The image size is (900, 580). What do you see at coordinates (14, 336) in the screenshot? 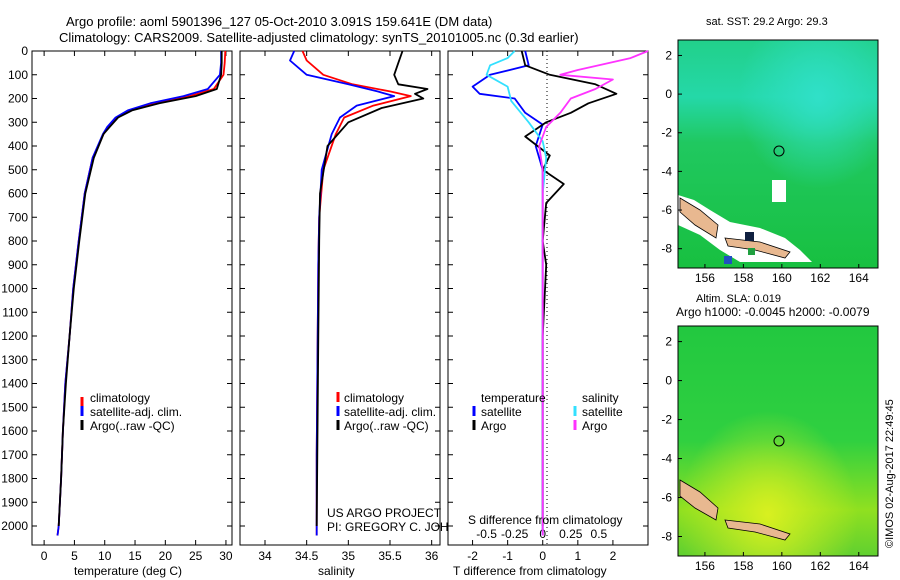
I see `y-tick-label: 1200` at bounding box center [14, 336].